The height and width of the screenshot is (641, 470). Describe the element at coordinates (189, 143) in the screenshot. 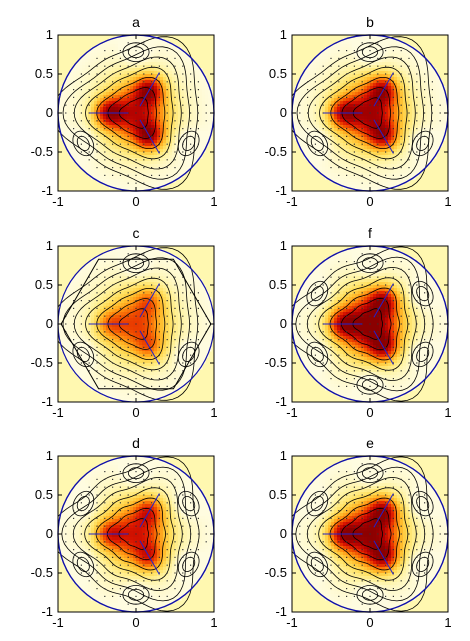

I see `satellite-contour` at that location.